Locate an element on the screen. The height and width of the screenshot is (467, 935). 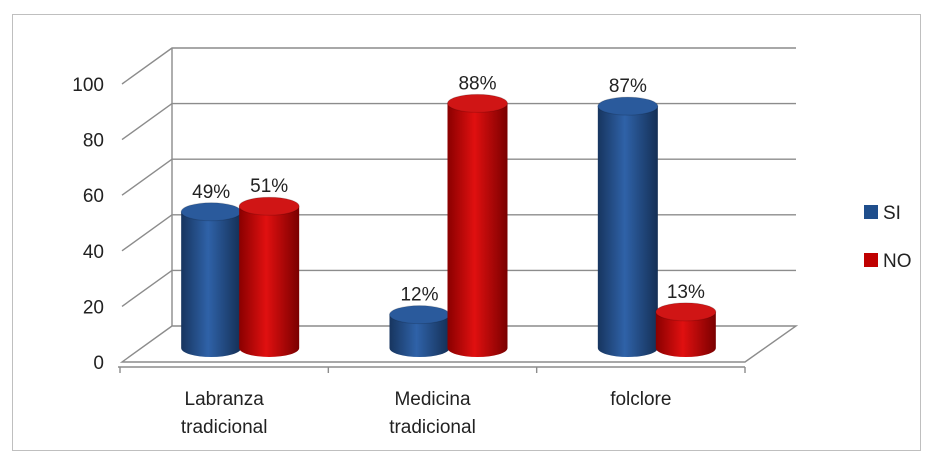
data-label: 13% is located at coordinates (686, 292).